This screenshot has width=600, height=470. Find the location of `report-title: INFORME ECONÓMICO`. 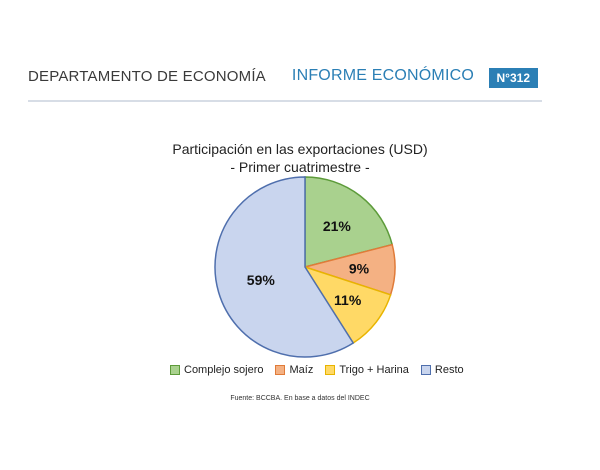

report-title: INFORME ECONÓMICO is located at coordinates (382, 75).